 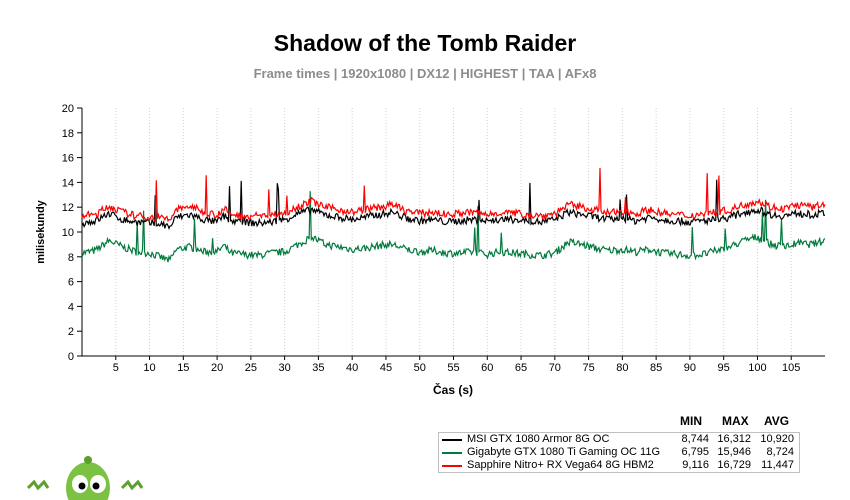 I want to click on x-axis-label: Čas (s), so click(x=453, y=389).